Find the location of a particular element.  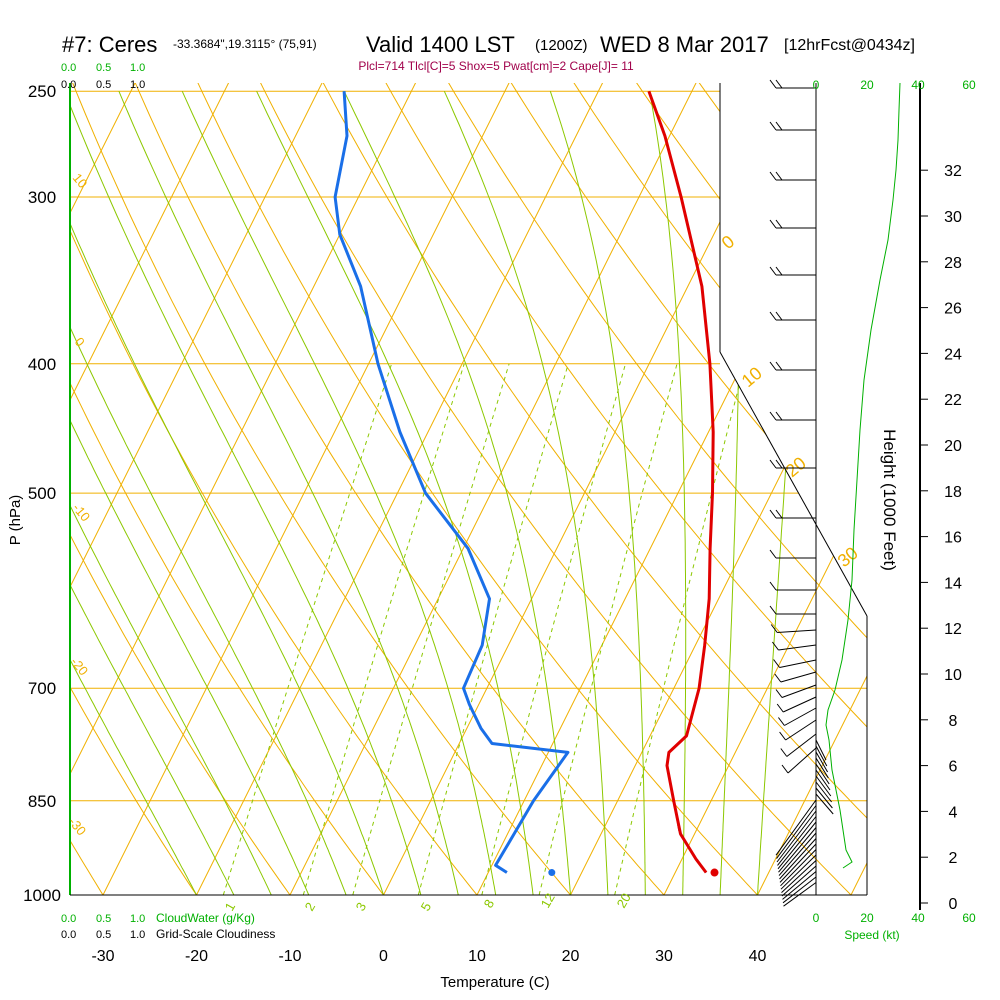

surface-markers is located at coordinates (633, 872).